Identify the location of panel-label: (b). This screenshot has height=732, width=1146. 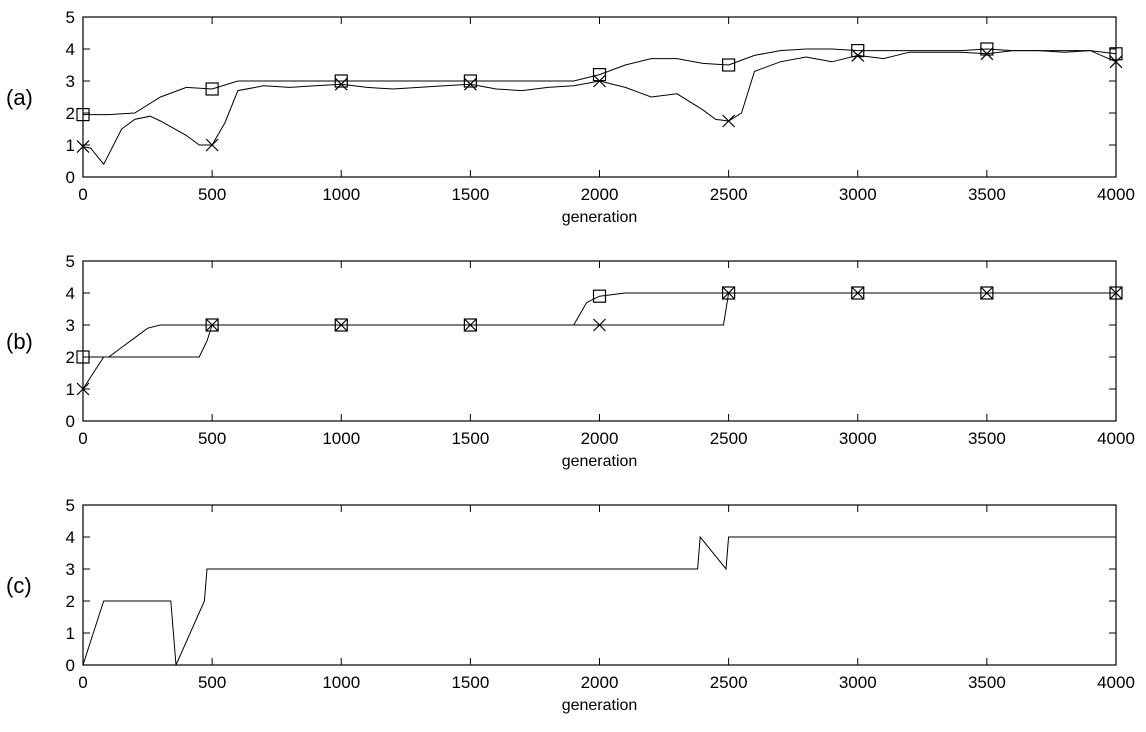
(19, 341).